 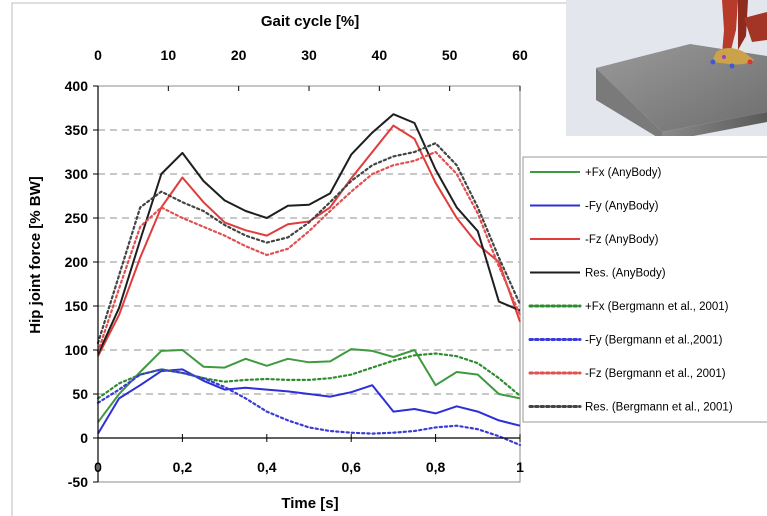 I want to click on y-tick-label-1: 0, so click(x=84, y=438).